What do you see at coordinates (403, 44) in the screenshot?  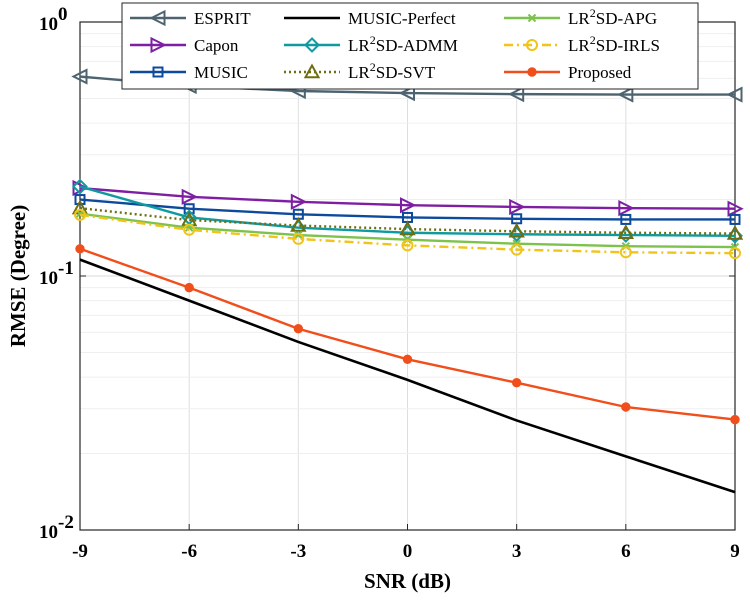 I see `legend-label: LR2SD-ADMM` at bounding box center [403, 44].